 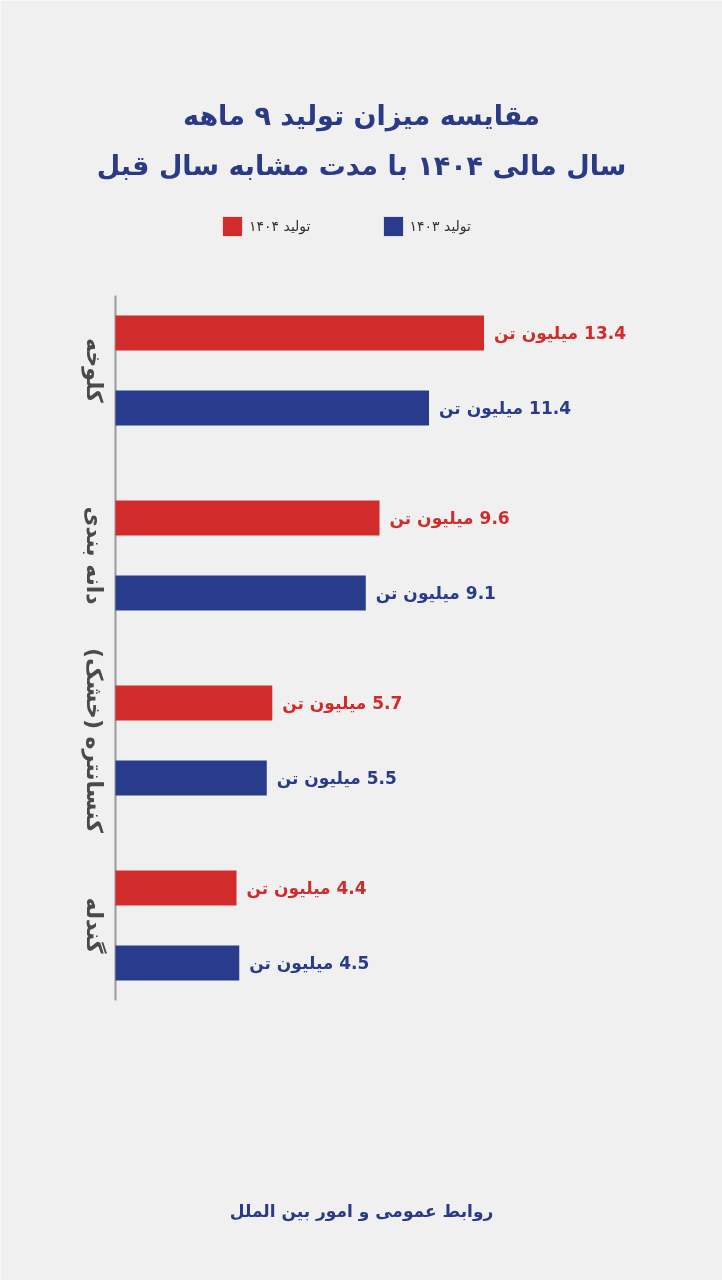 I want to click on y-tick-label: دانه بندی, so click(x=94, y=555).